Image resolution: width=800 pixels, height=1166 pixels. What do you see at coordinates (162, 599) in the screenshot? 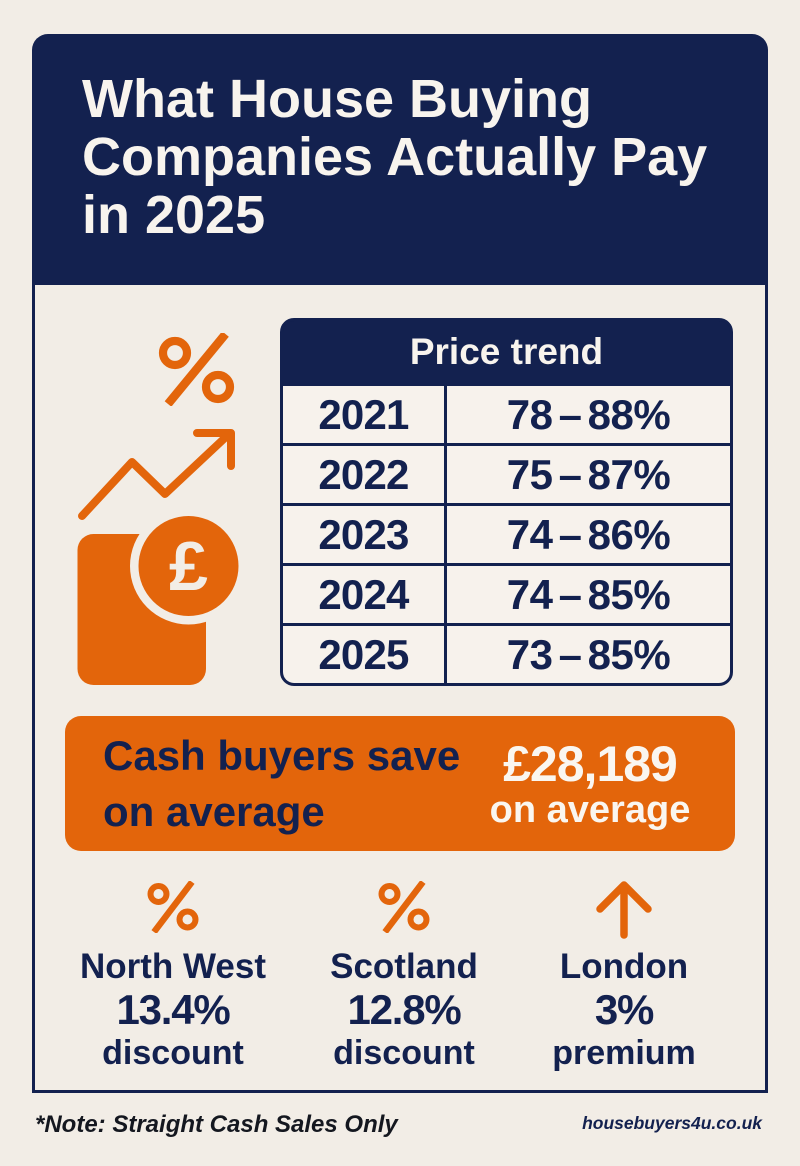
I see `document-pound-icon: £` at bounding box center [162, 599].